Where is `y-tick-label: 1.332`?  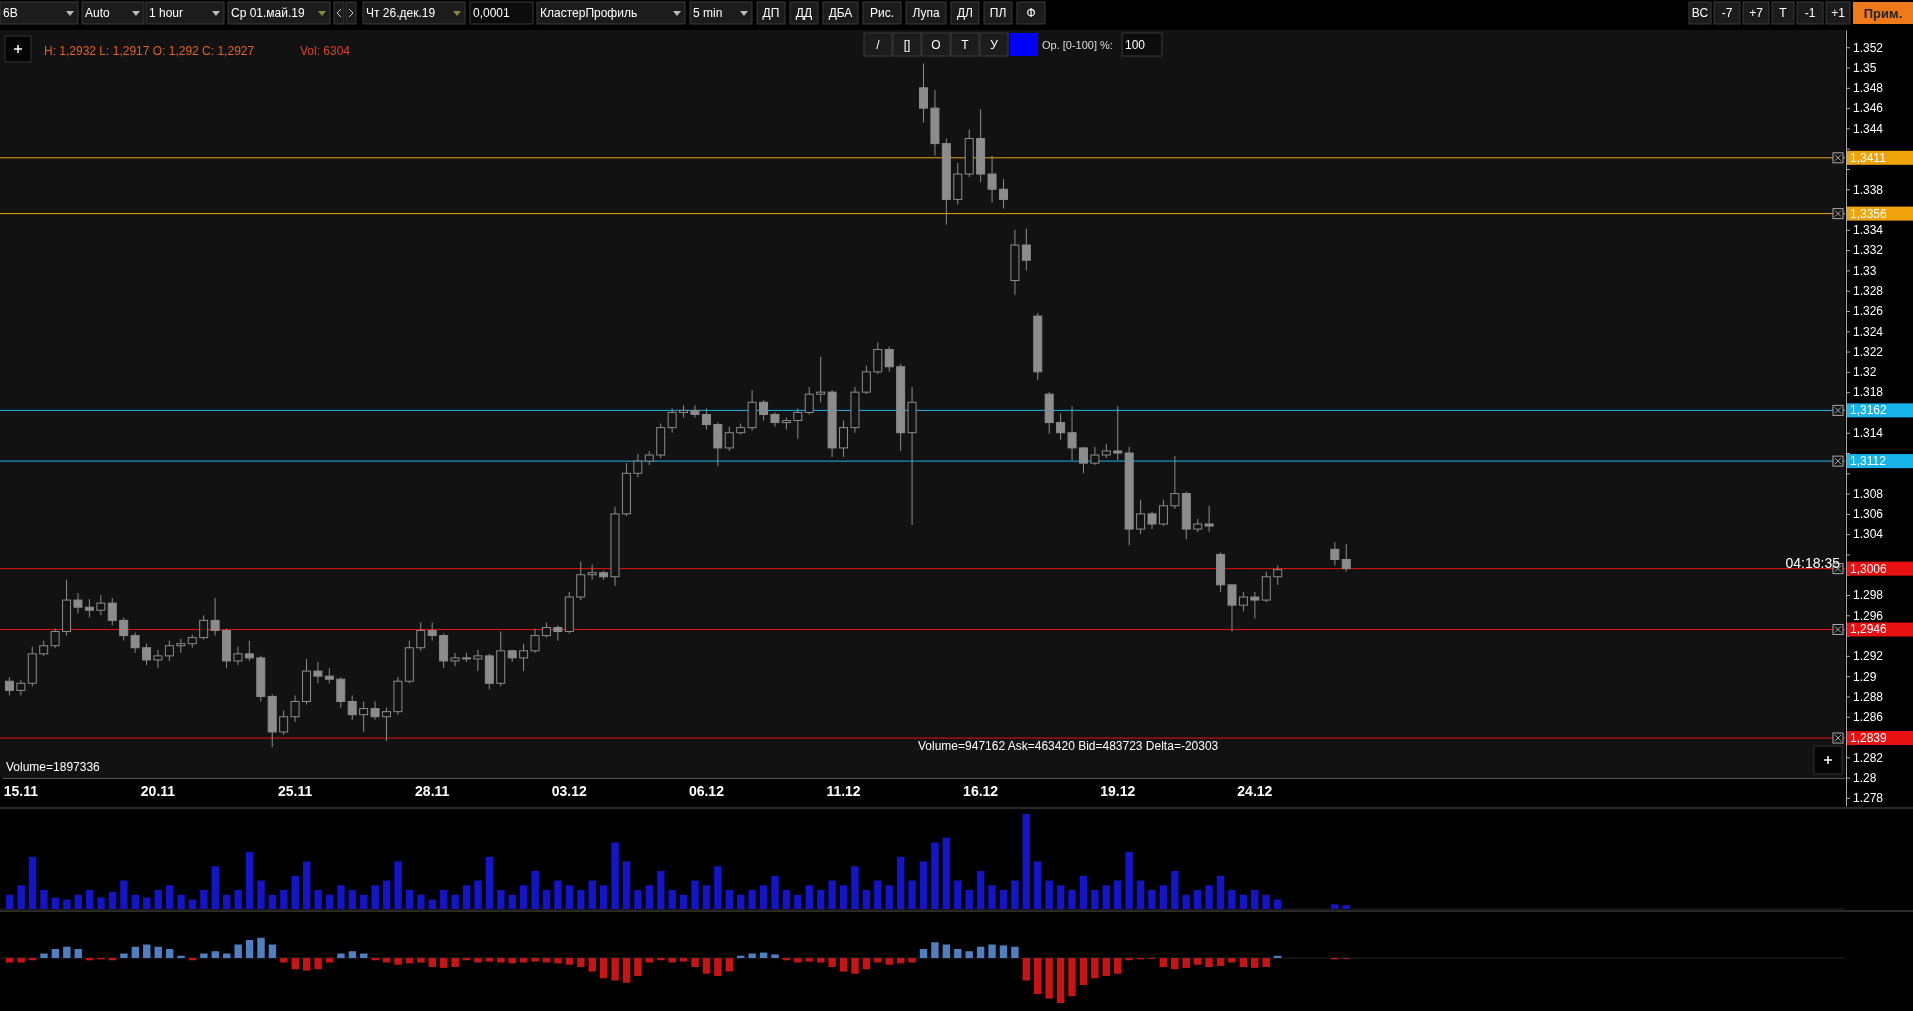 y-tick-label: 1.332 is located at coordinates (1868, 250).